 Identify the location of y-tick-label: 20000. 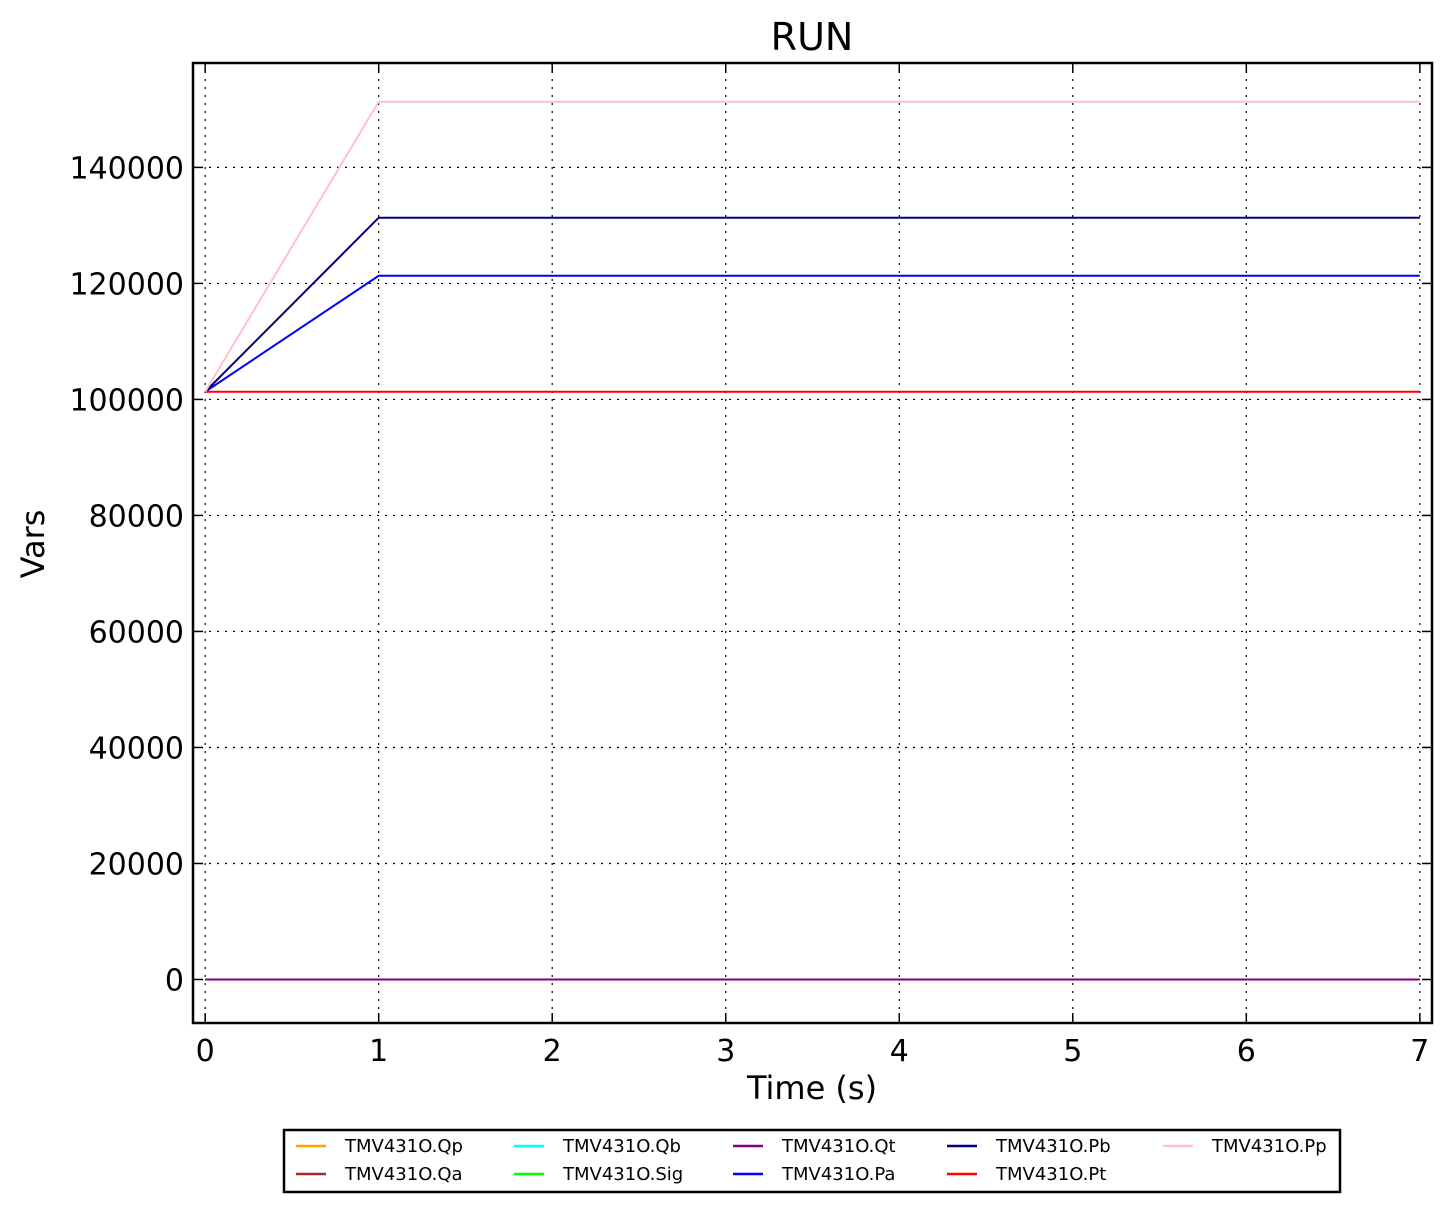
(136, 864).